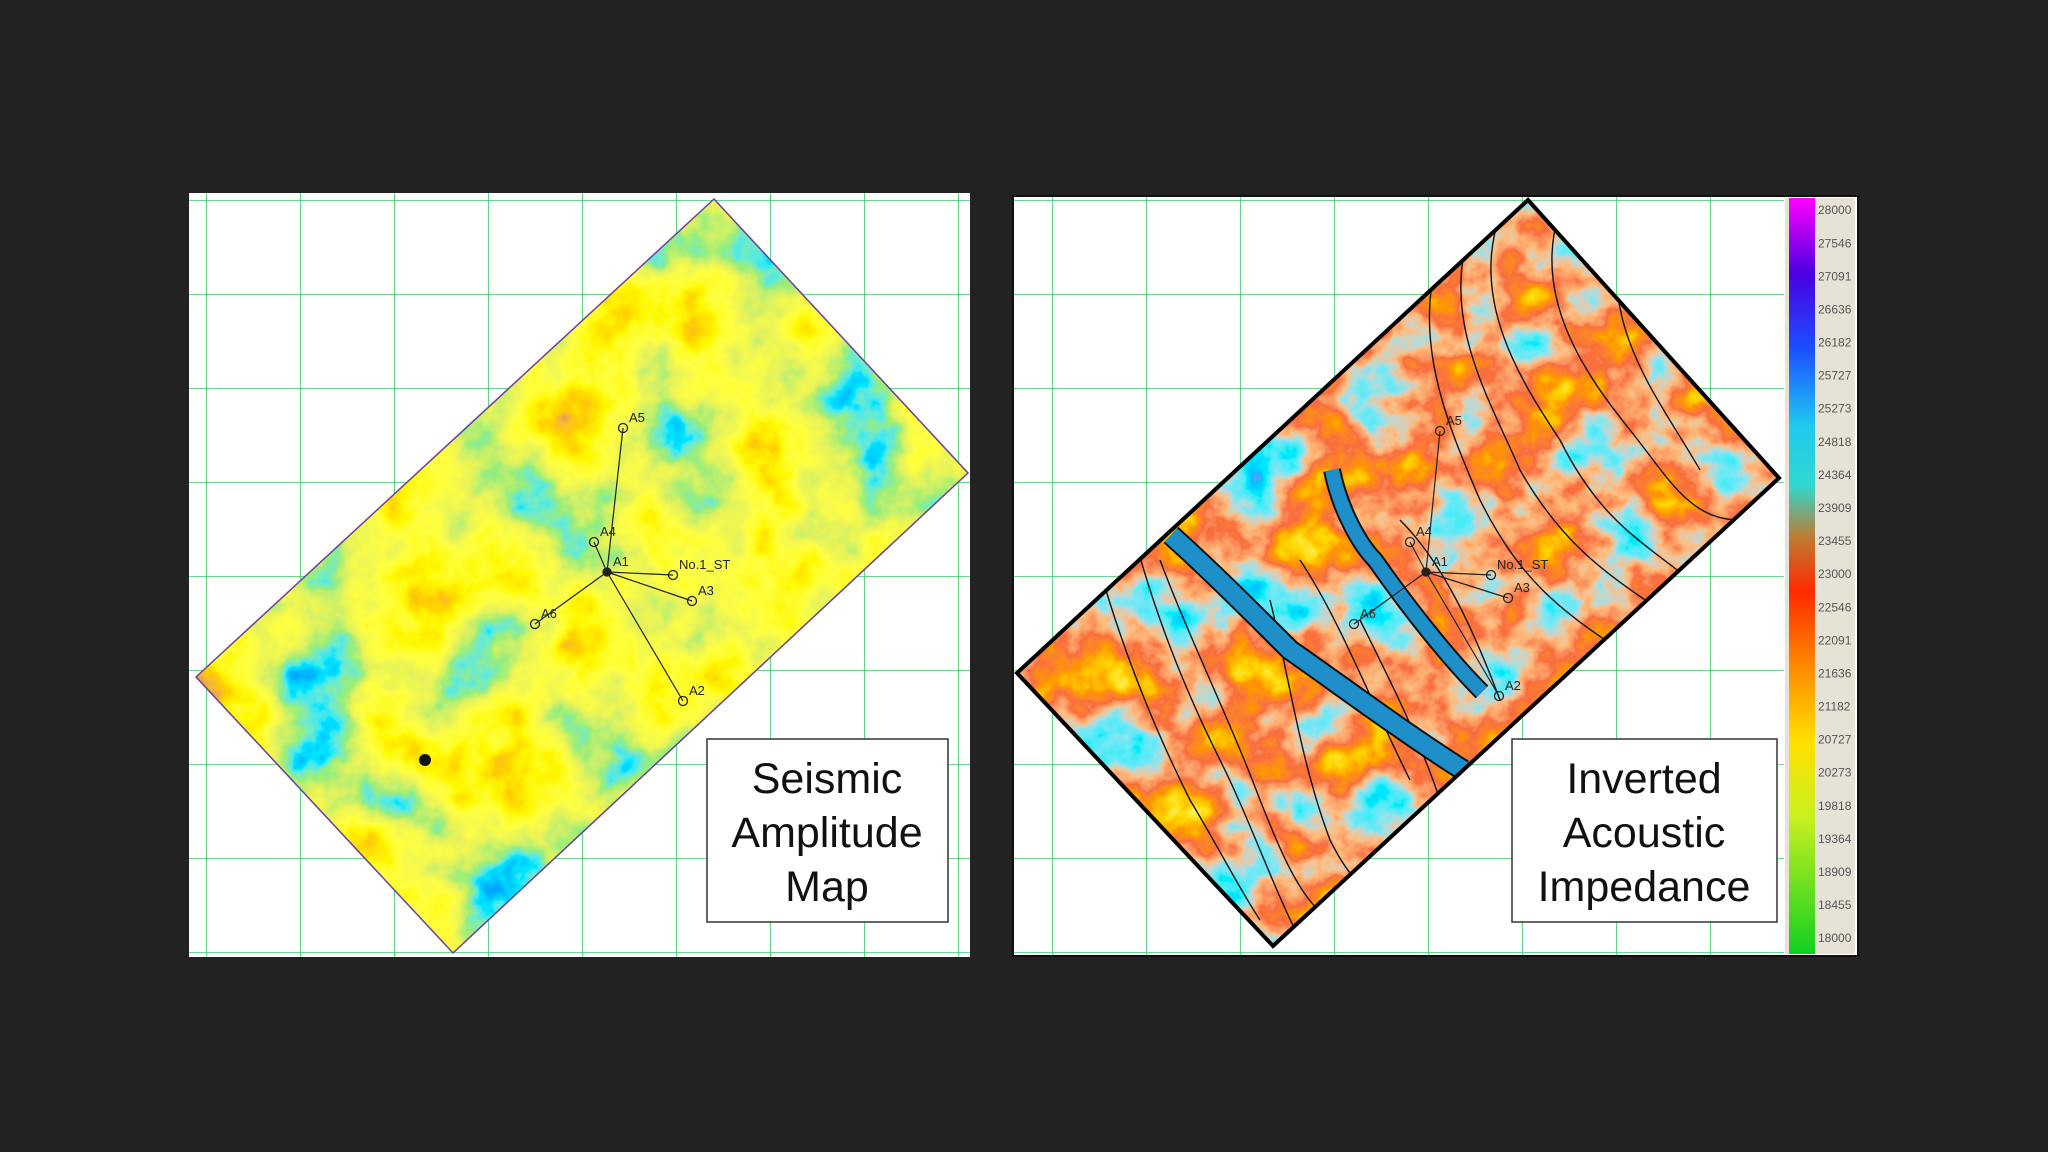  What do you see at coordinates (1835, 376) in the screenshot?
I see `colorbar-tick-label: 25727` at bounding box center [1835, 376].